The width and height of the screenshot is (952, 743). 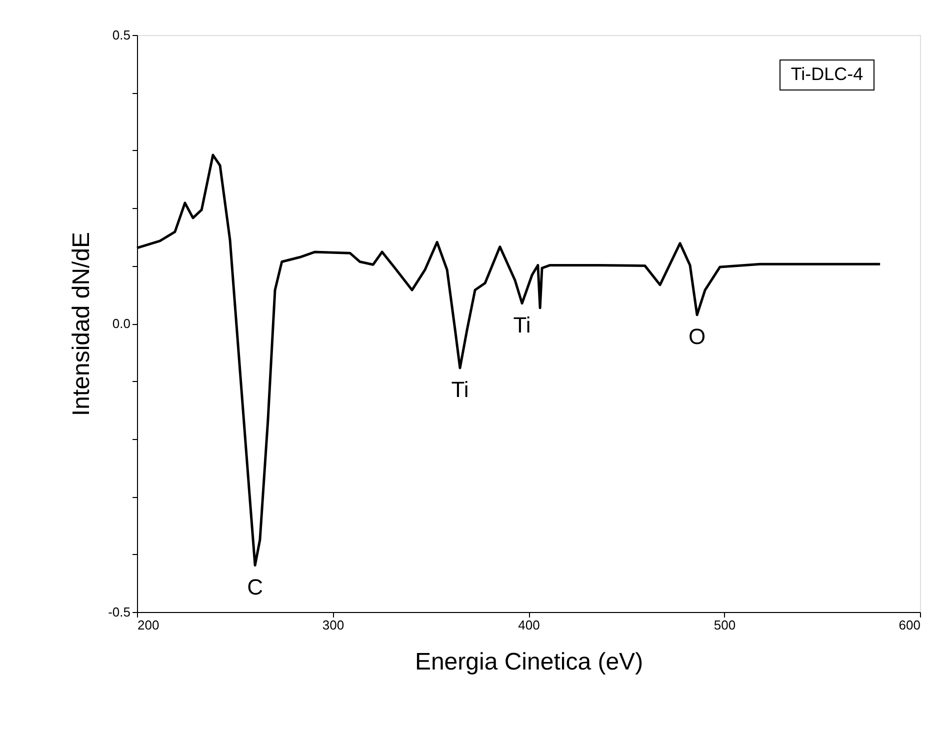 I want to click on x-tick-label: 300, so click(x=333, y=625).